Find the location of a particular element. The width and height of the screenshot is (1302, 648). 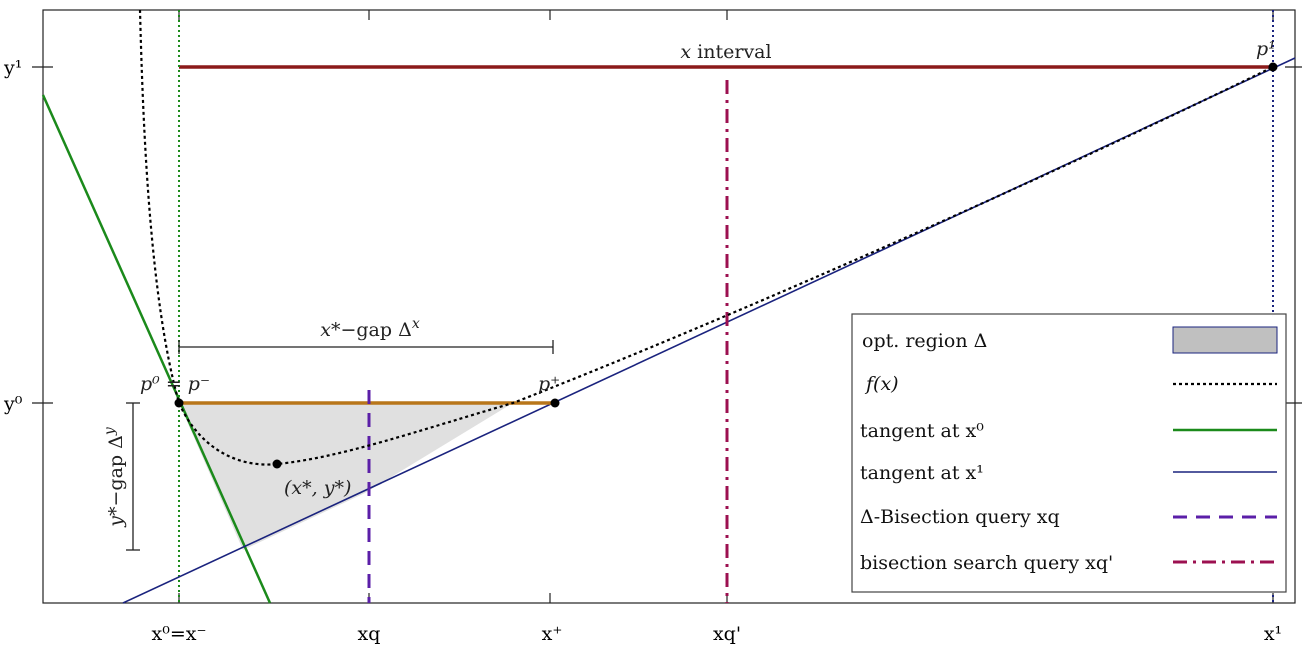

legend-label-bisection-search: bisection search query xq' is located at coordinates (986, 563).